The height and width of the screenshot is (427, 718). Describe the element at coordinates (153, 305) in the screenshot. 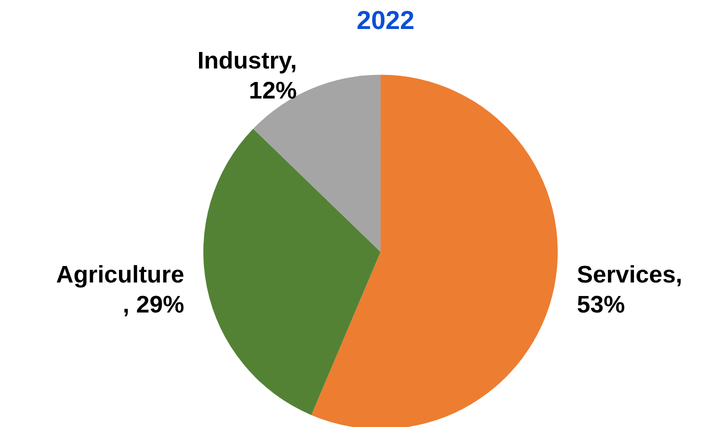

I see `data-label: , 29%` at that location.